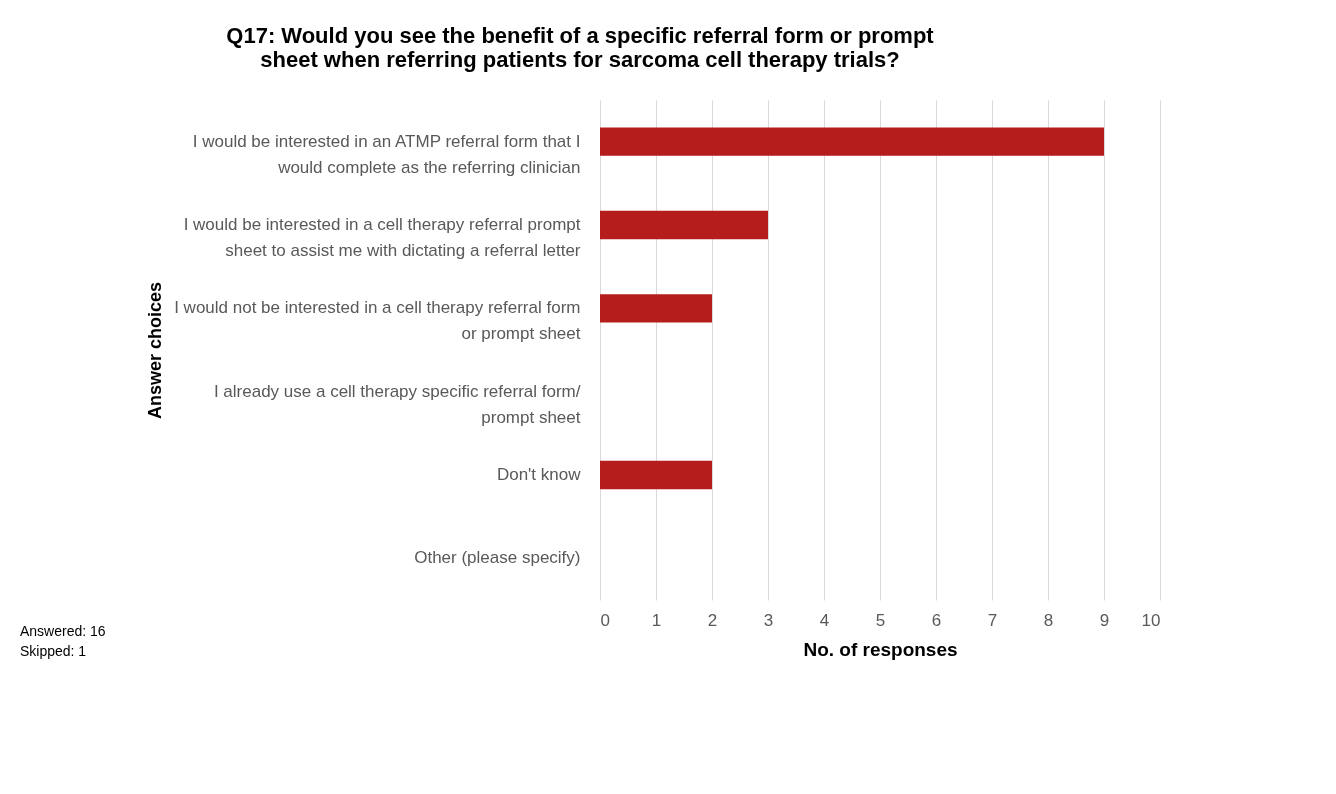  I want to click on x-tick-label: 9, so click(1104, 620).